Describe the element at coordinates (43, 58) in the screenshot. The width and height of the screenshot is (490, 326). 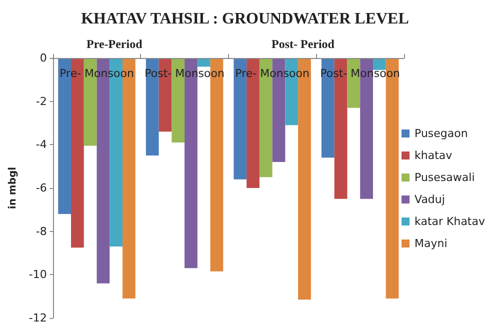
I see `y-tick-label: 0` at that location.